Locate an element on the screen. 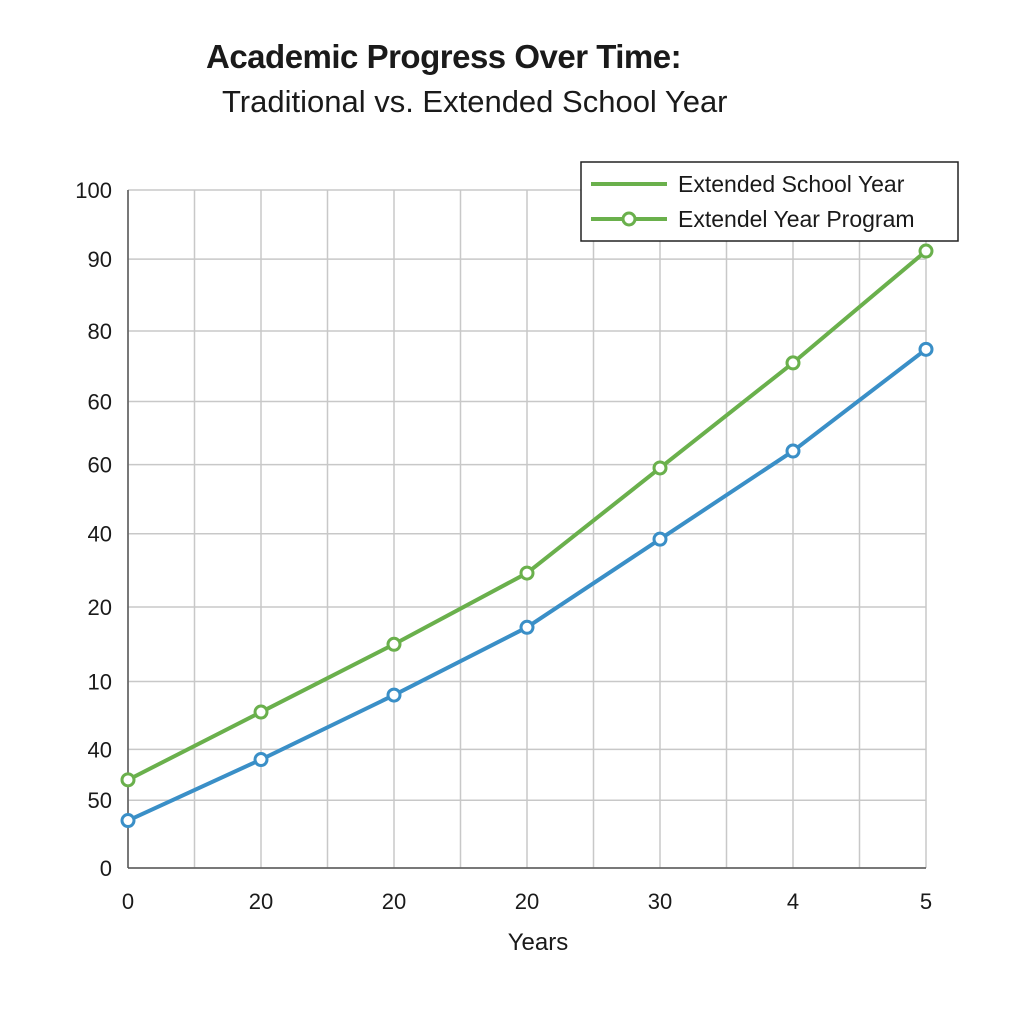 The image size is (1024, 1024). y-axis-ticks: 0 50 40 10 20 40 60 60 80 90 100 is located at coordinates (93, 529).